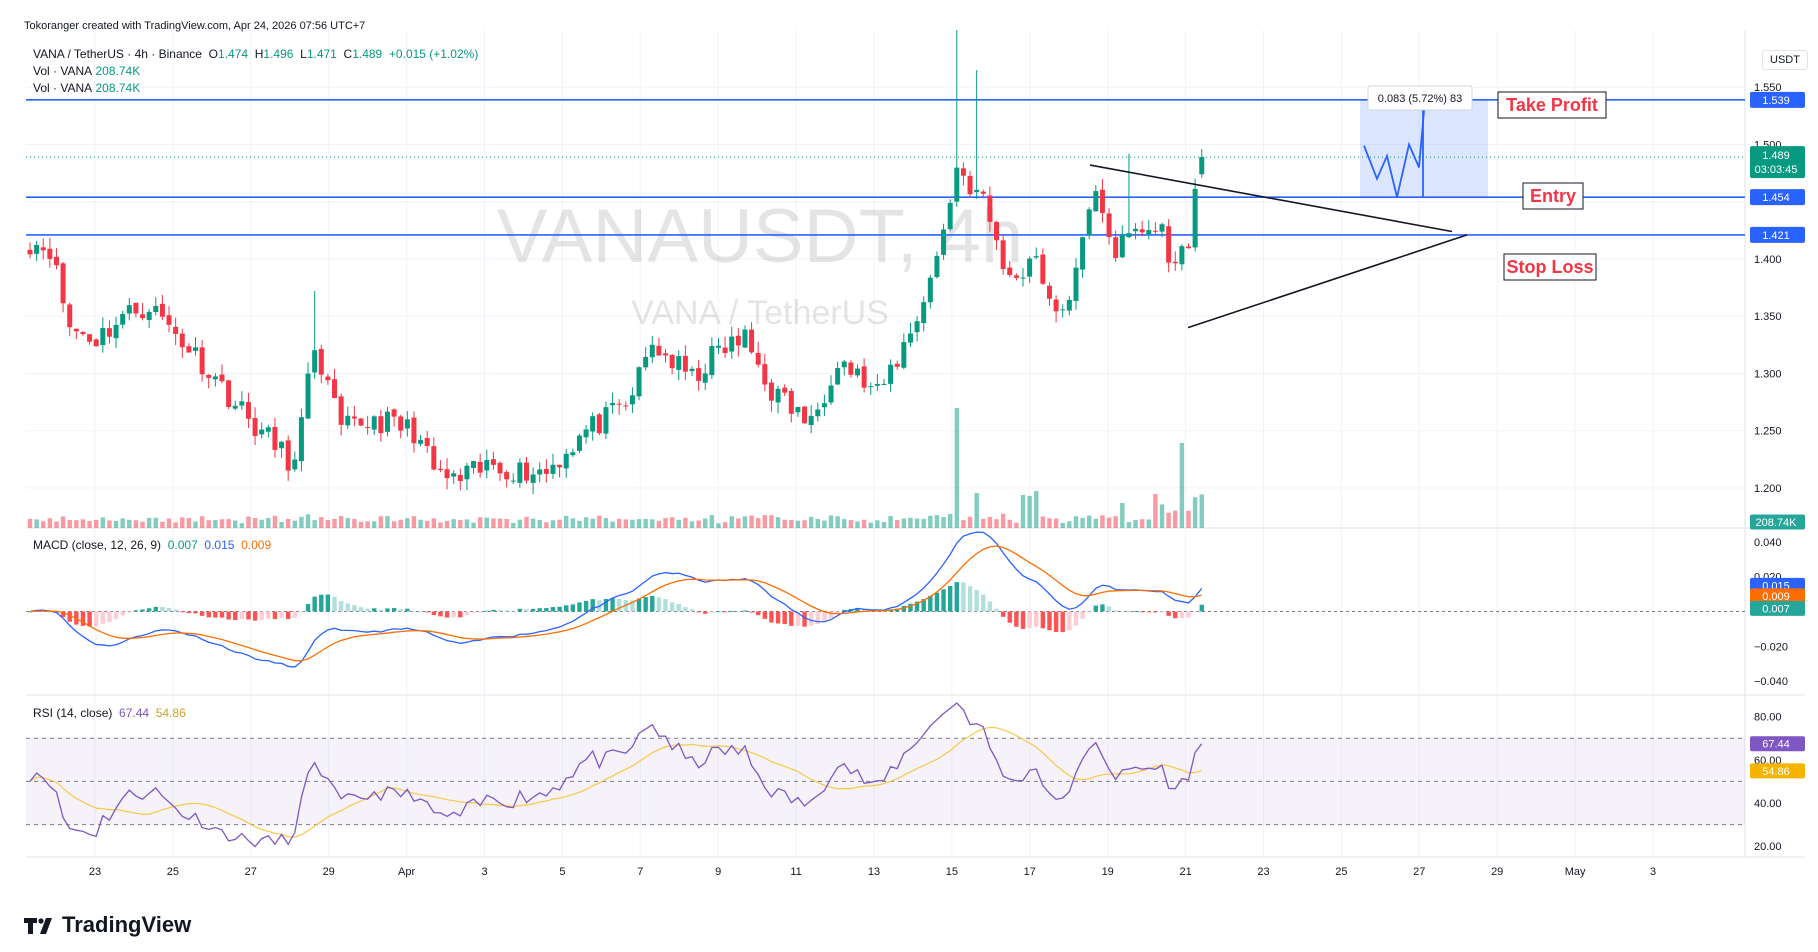 The width and height of the screenshot is (1818, 952). What do you see at coordinates (1777, 522) in the screenshot?
I see `tag-volume: 208.74K` at bounding box center [1777, 522].